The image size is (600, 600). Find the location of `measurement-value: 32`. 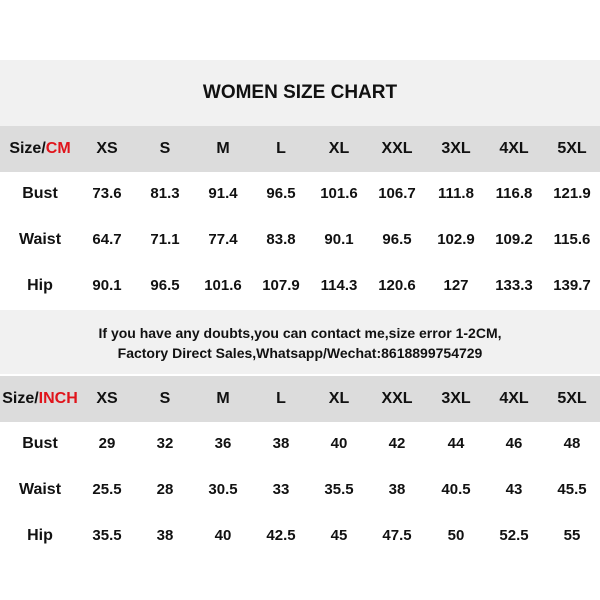

measurement-value: 32 is located at coordinates (165, 443).